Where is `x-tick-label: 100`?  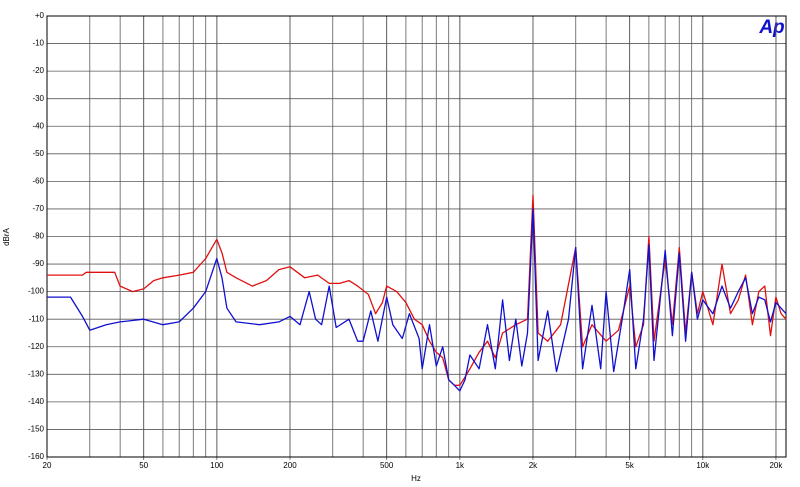 x-tick-label: 100 is located at coordinates (217, 465).